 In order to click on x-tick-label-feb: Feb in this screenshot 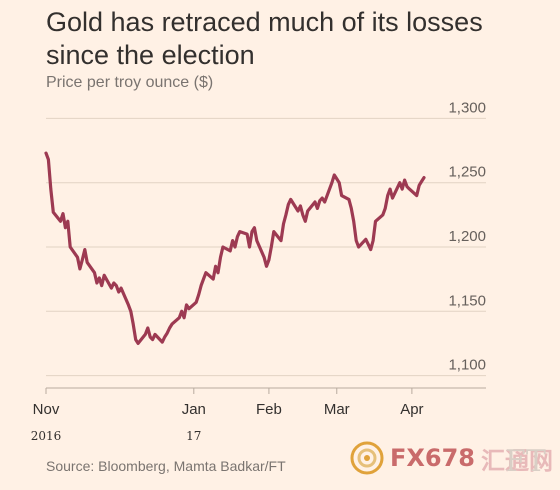, I will do `click(269, 409)`.